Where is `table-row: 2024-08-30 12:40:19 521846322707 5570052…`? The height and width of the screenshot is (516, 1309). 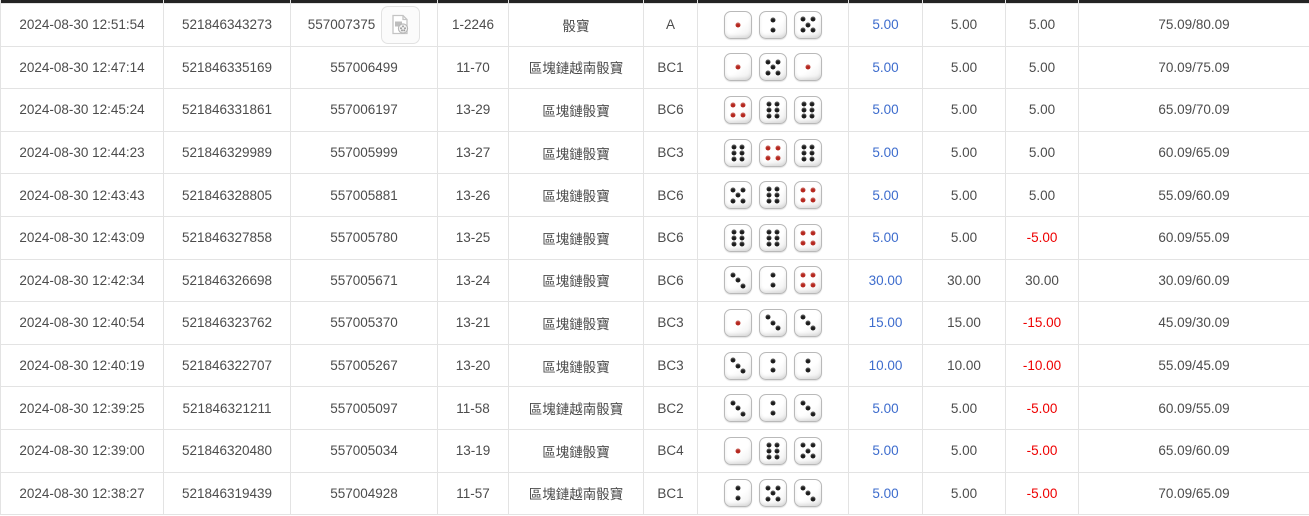
table-row: 2024-08-30 12:40:19 521846322707 5570052… is located at coordinates (654, 365).